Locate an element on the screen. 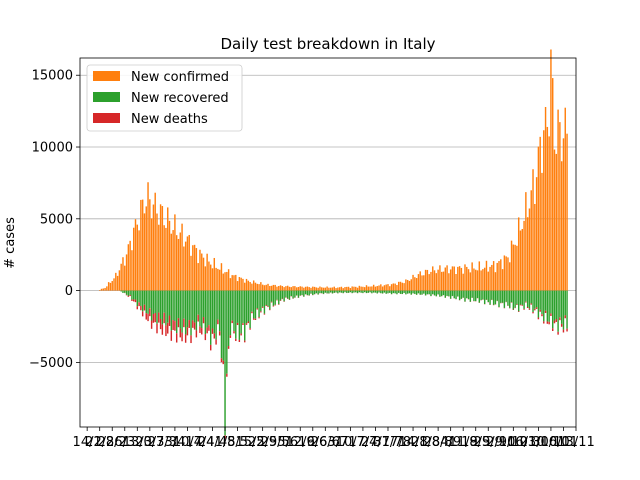 This screenshot has height=480, width=640. legend-box is located at coordinates (164, 98).